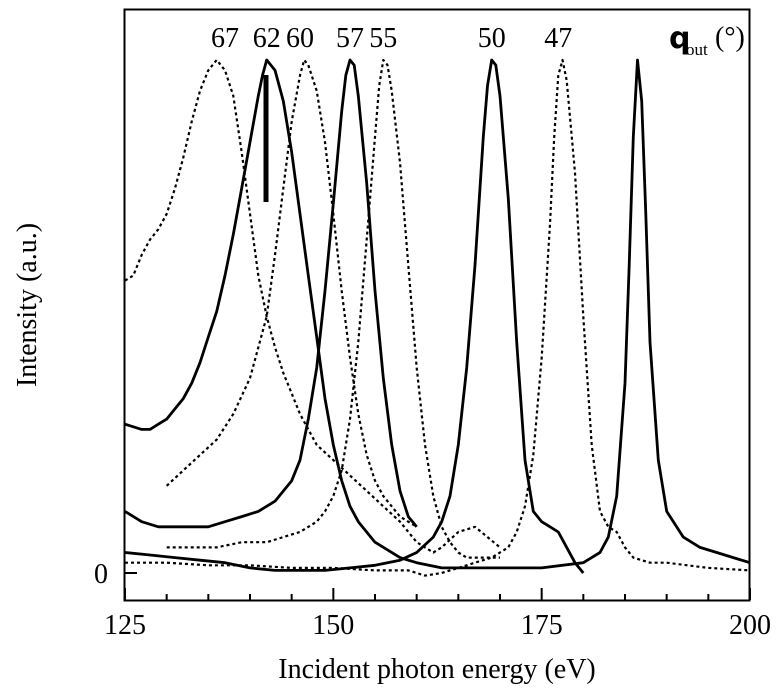 The image size is (778, 694). I want to click on legend-unit: (°), so click(730, 37).